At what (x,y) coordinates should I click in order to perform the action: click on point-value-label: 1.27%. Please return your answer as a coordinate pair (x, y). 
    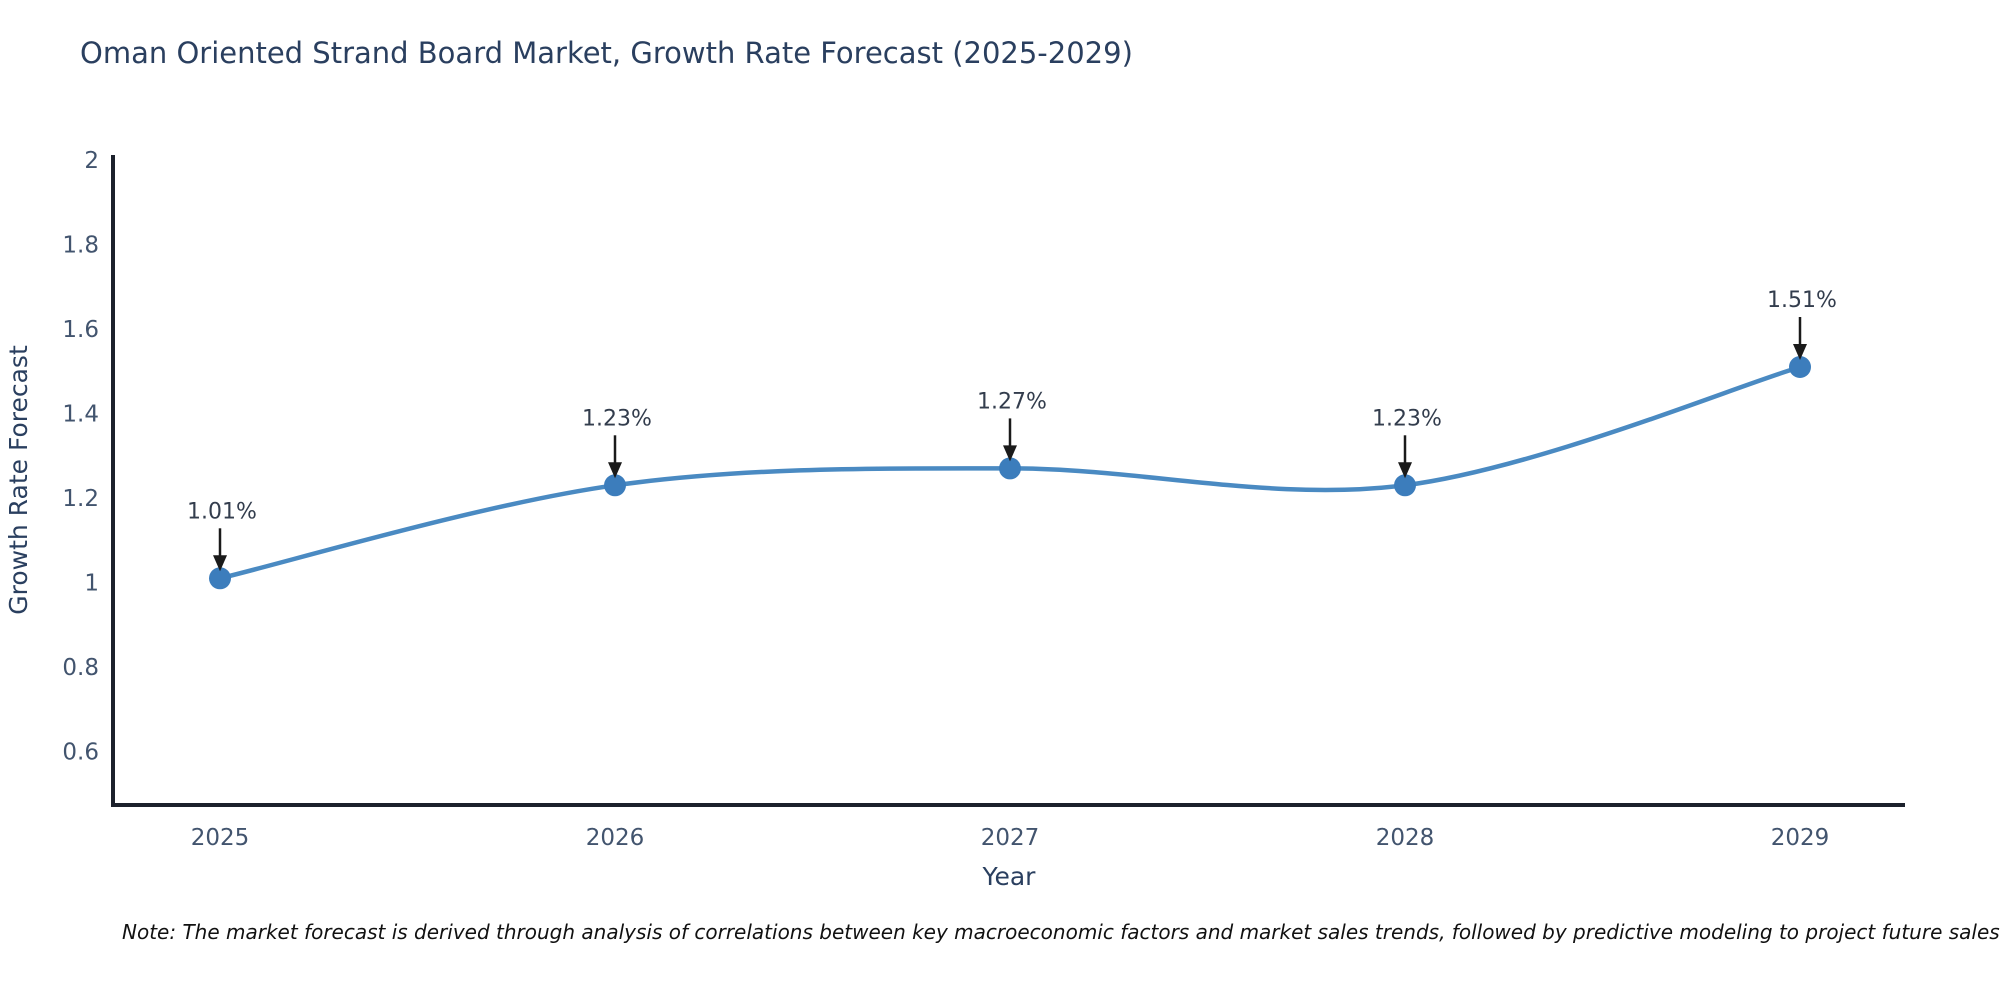
    Looking at the image, I should click on (1012, 401).